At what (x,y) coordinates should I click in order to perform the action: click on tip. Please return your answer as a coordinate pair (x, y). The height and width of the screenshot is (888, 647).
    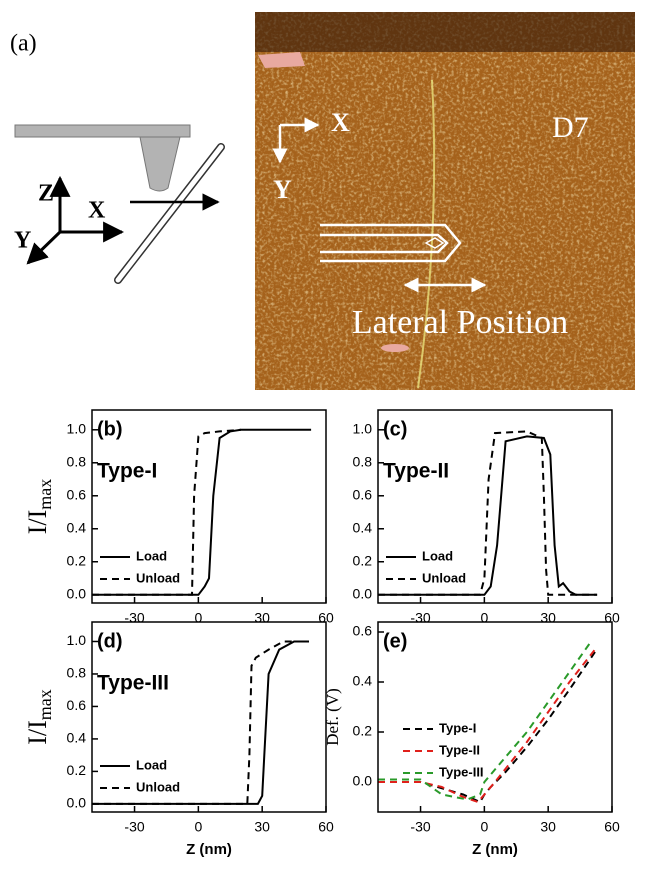
    Looking at the image, I should click on (160, 164).